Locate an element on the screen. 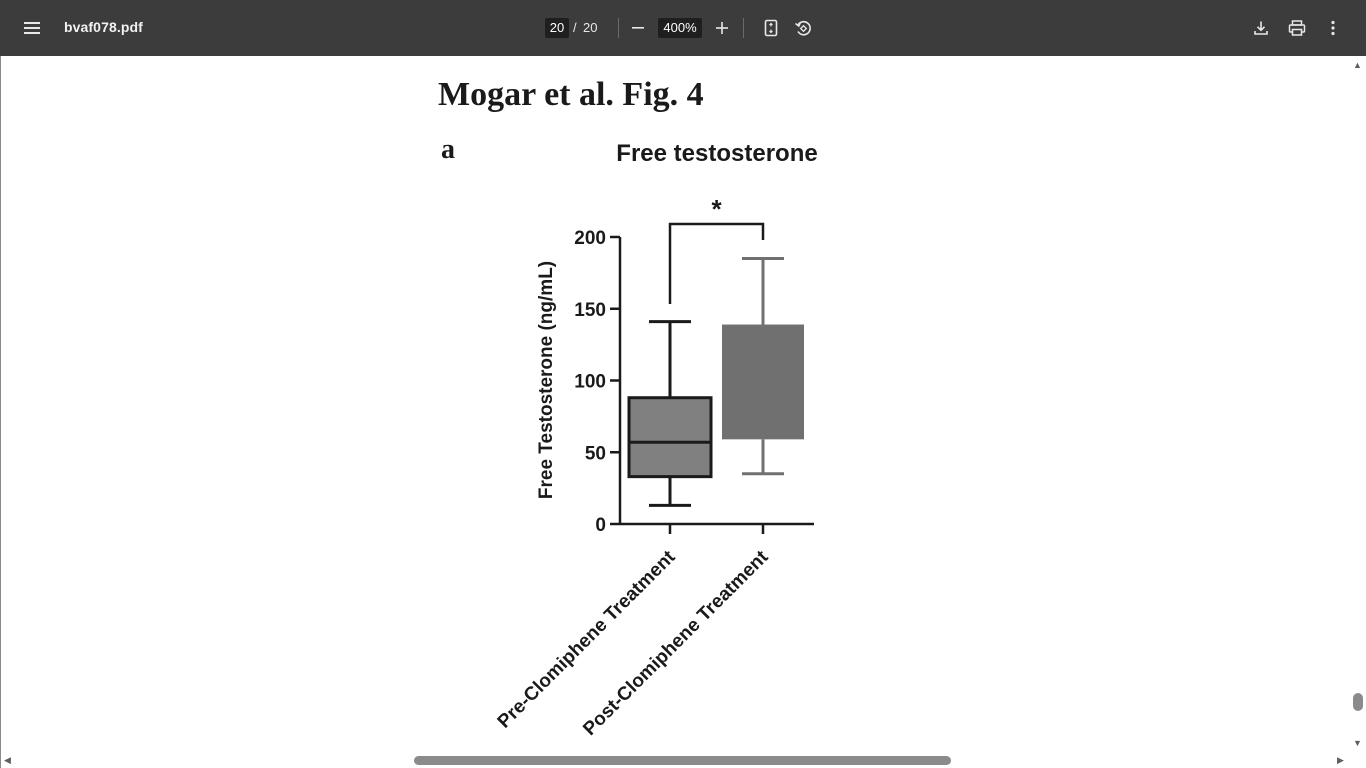 This screenshot has height=768, width=1366. more-options-button is located at coordinates (1333, 28).